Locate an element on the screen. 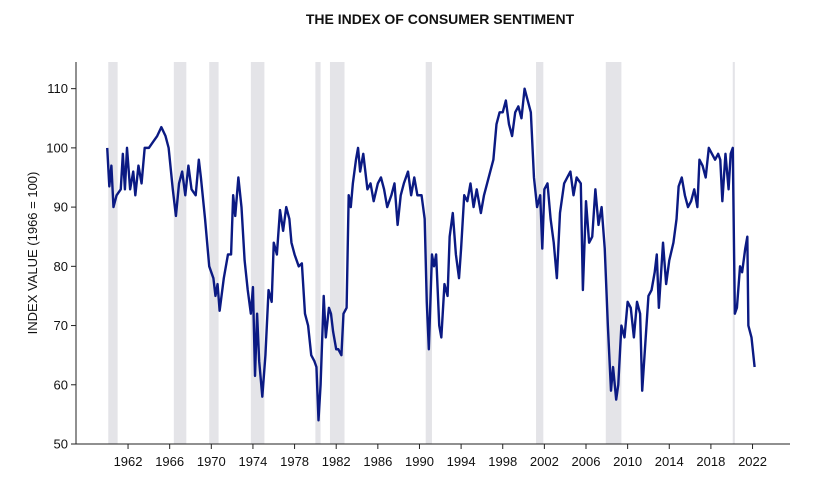 Image resolution: width=825 pixels, height=498 pixels. x-tick-label: 2014 is located at coordinates (669, 461).